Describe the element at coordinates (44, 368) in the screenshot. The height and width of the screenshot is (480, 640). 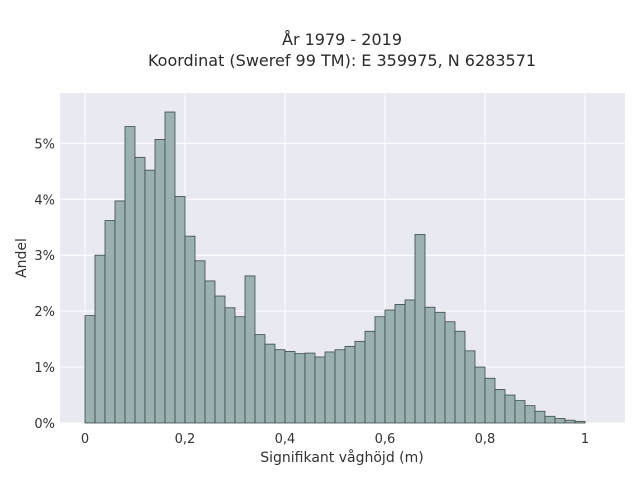
I see `y-tick-label: 1%` at that location.